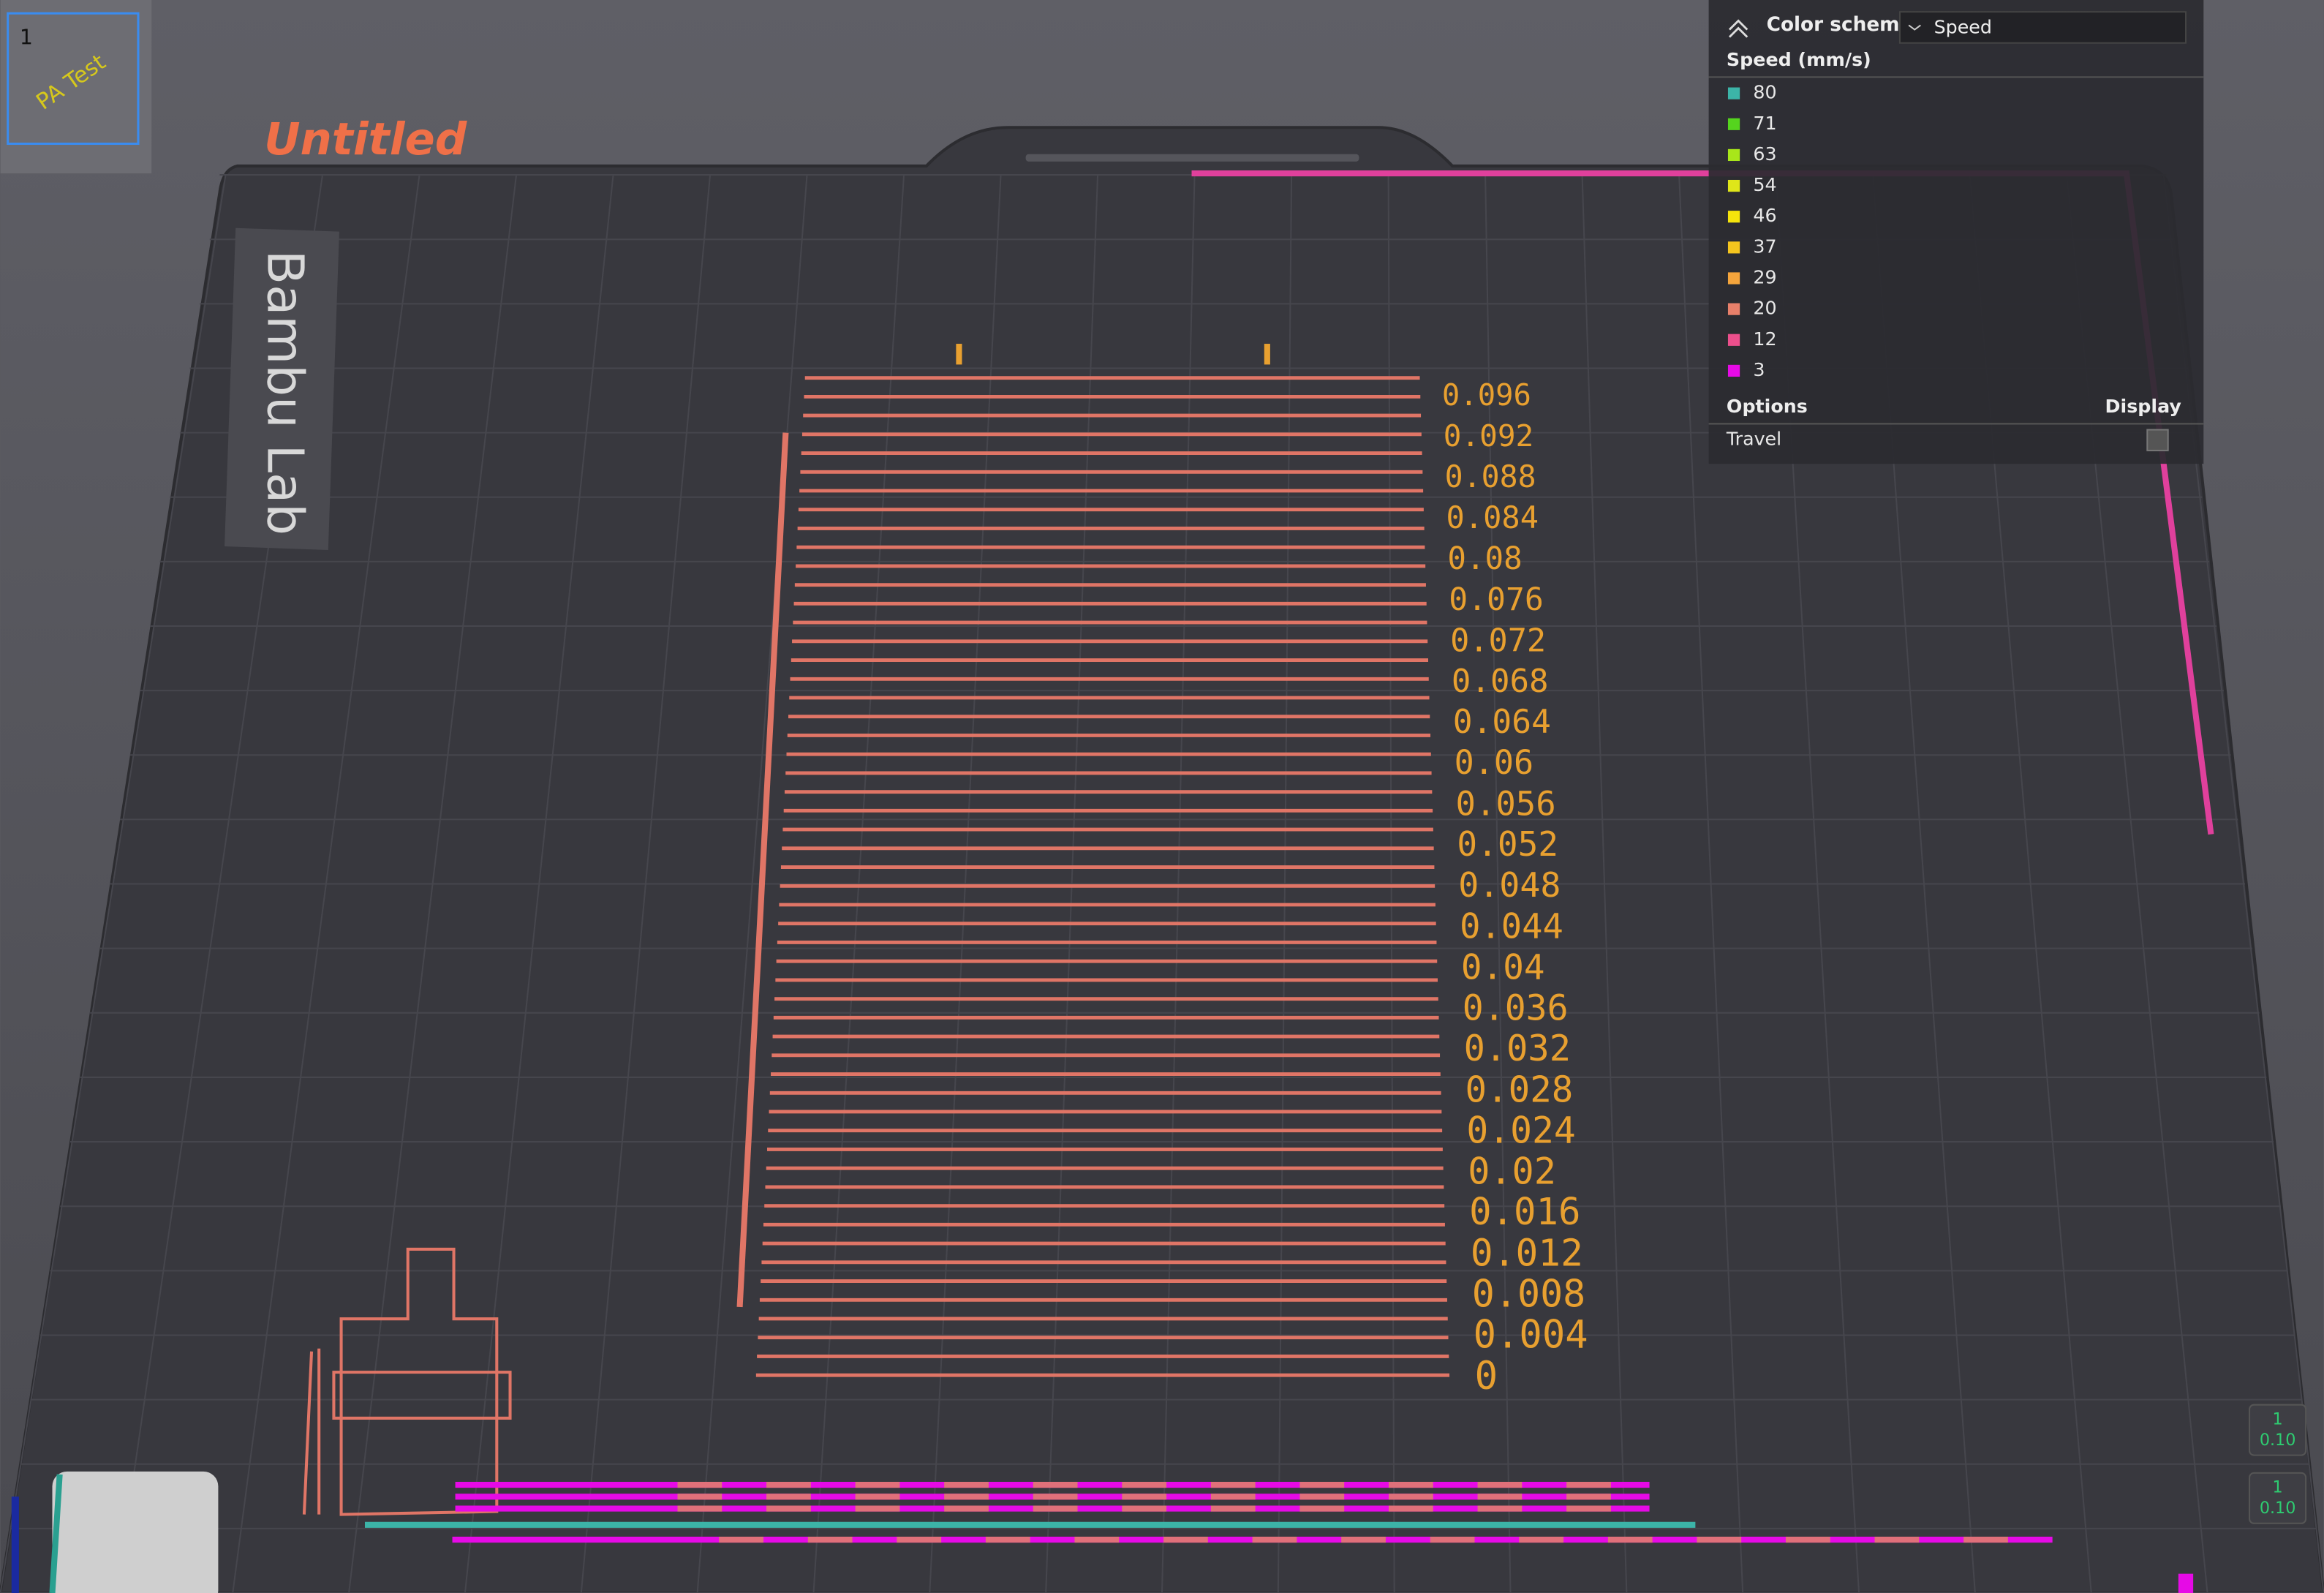  What do you see at coordinates (1512, 1170) in the screenshot?
I see `pa-label: 0.02` at bounding box center [1512, 1170].